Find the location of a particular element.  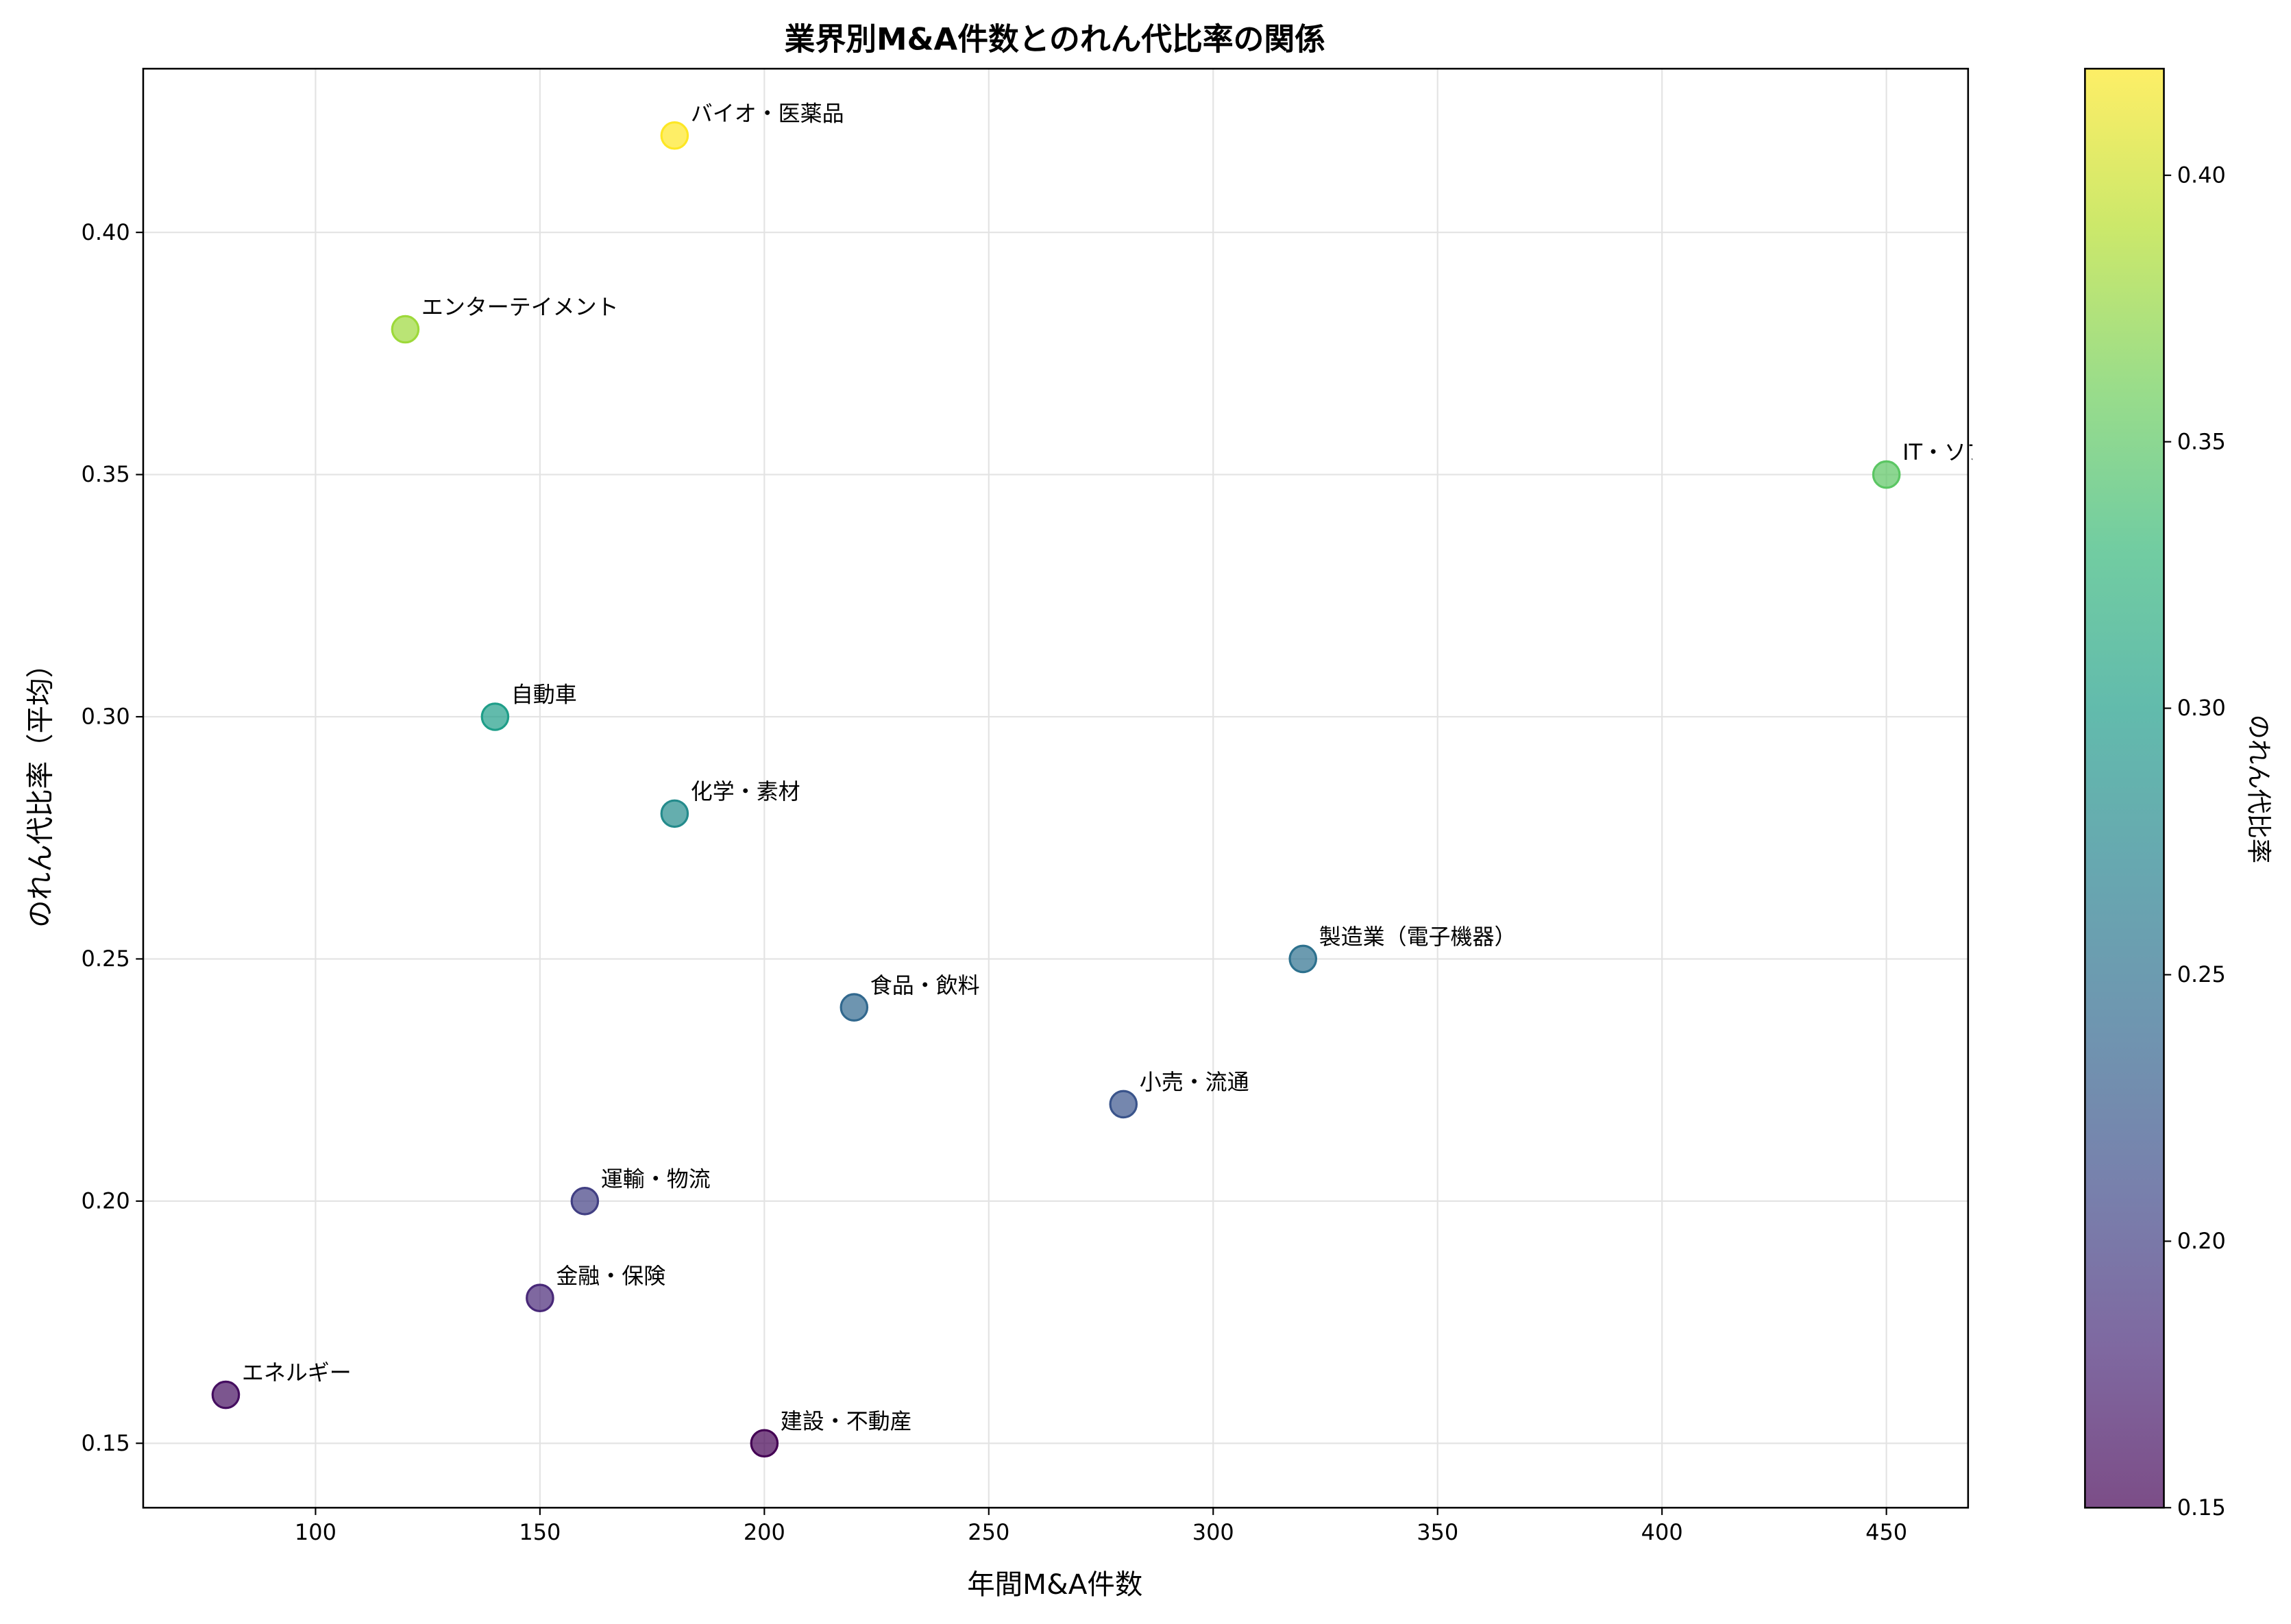

y-tick-label: 0.30 is located at coordinates (106, 717).